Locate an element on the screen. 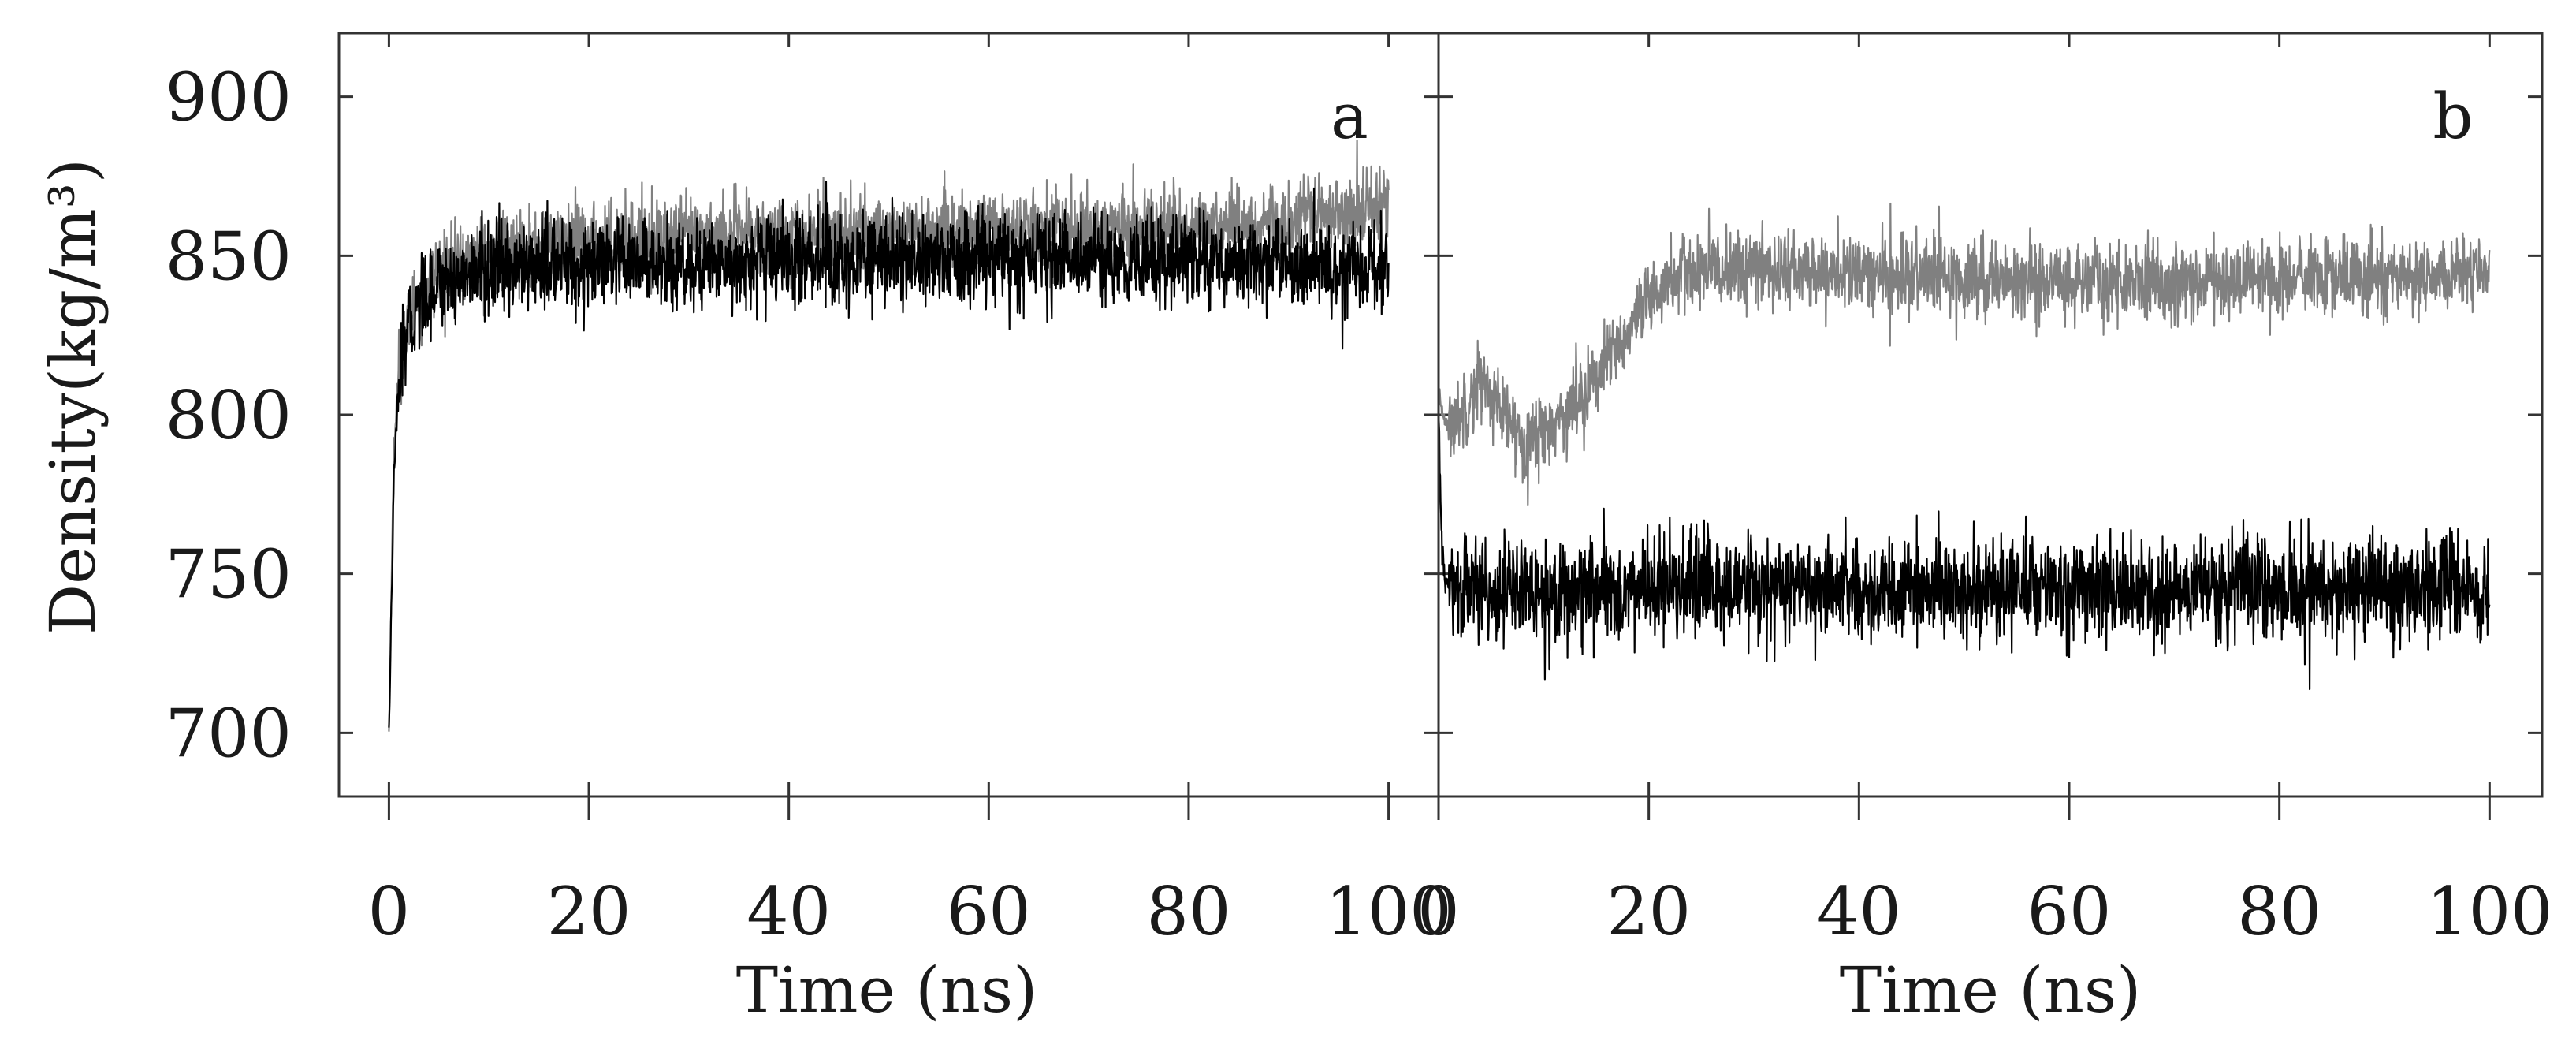 This screenshot has width=2576, height=1048. panel-b-letter: b is located at coordinates (2453, 117).